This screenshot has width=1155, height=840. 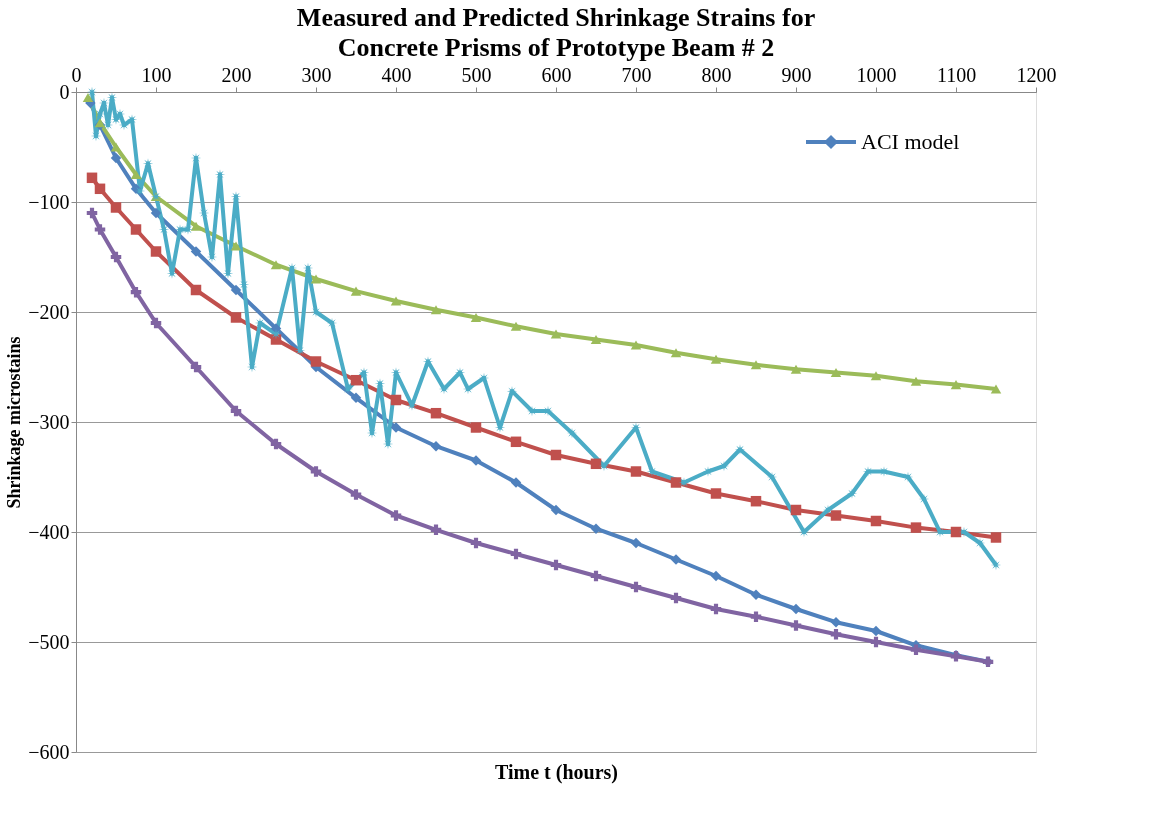 What do you see at coordinates (910, 141) in the screenshot?
I see `legend-label: ACI model` at bounding box center [910, 141].